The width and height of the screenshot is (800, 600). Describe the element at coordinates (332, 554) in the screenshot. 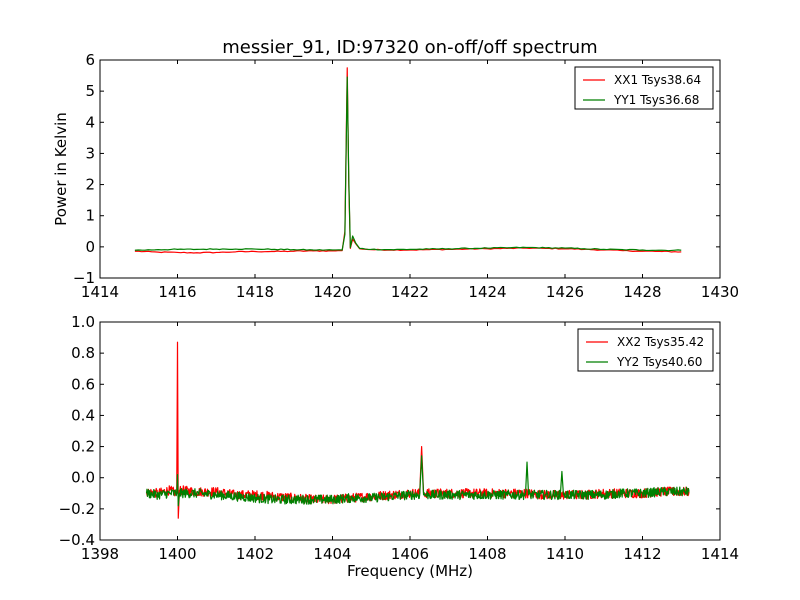

I see `x-tick-label: 1404` at that location.